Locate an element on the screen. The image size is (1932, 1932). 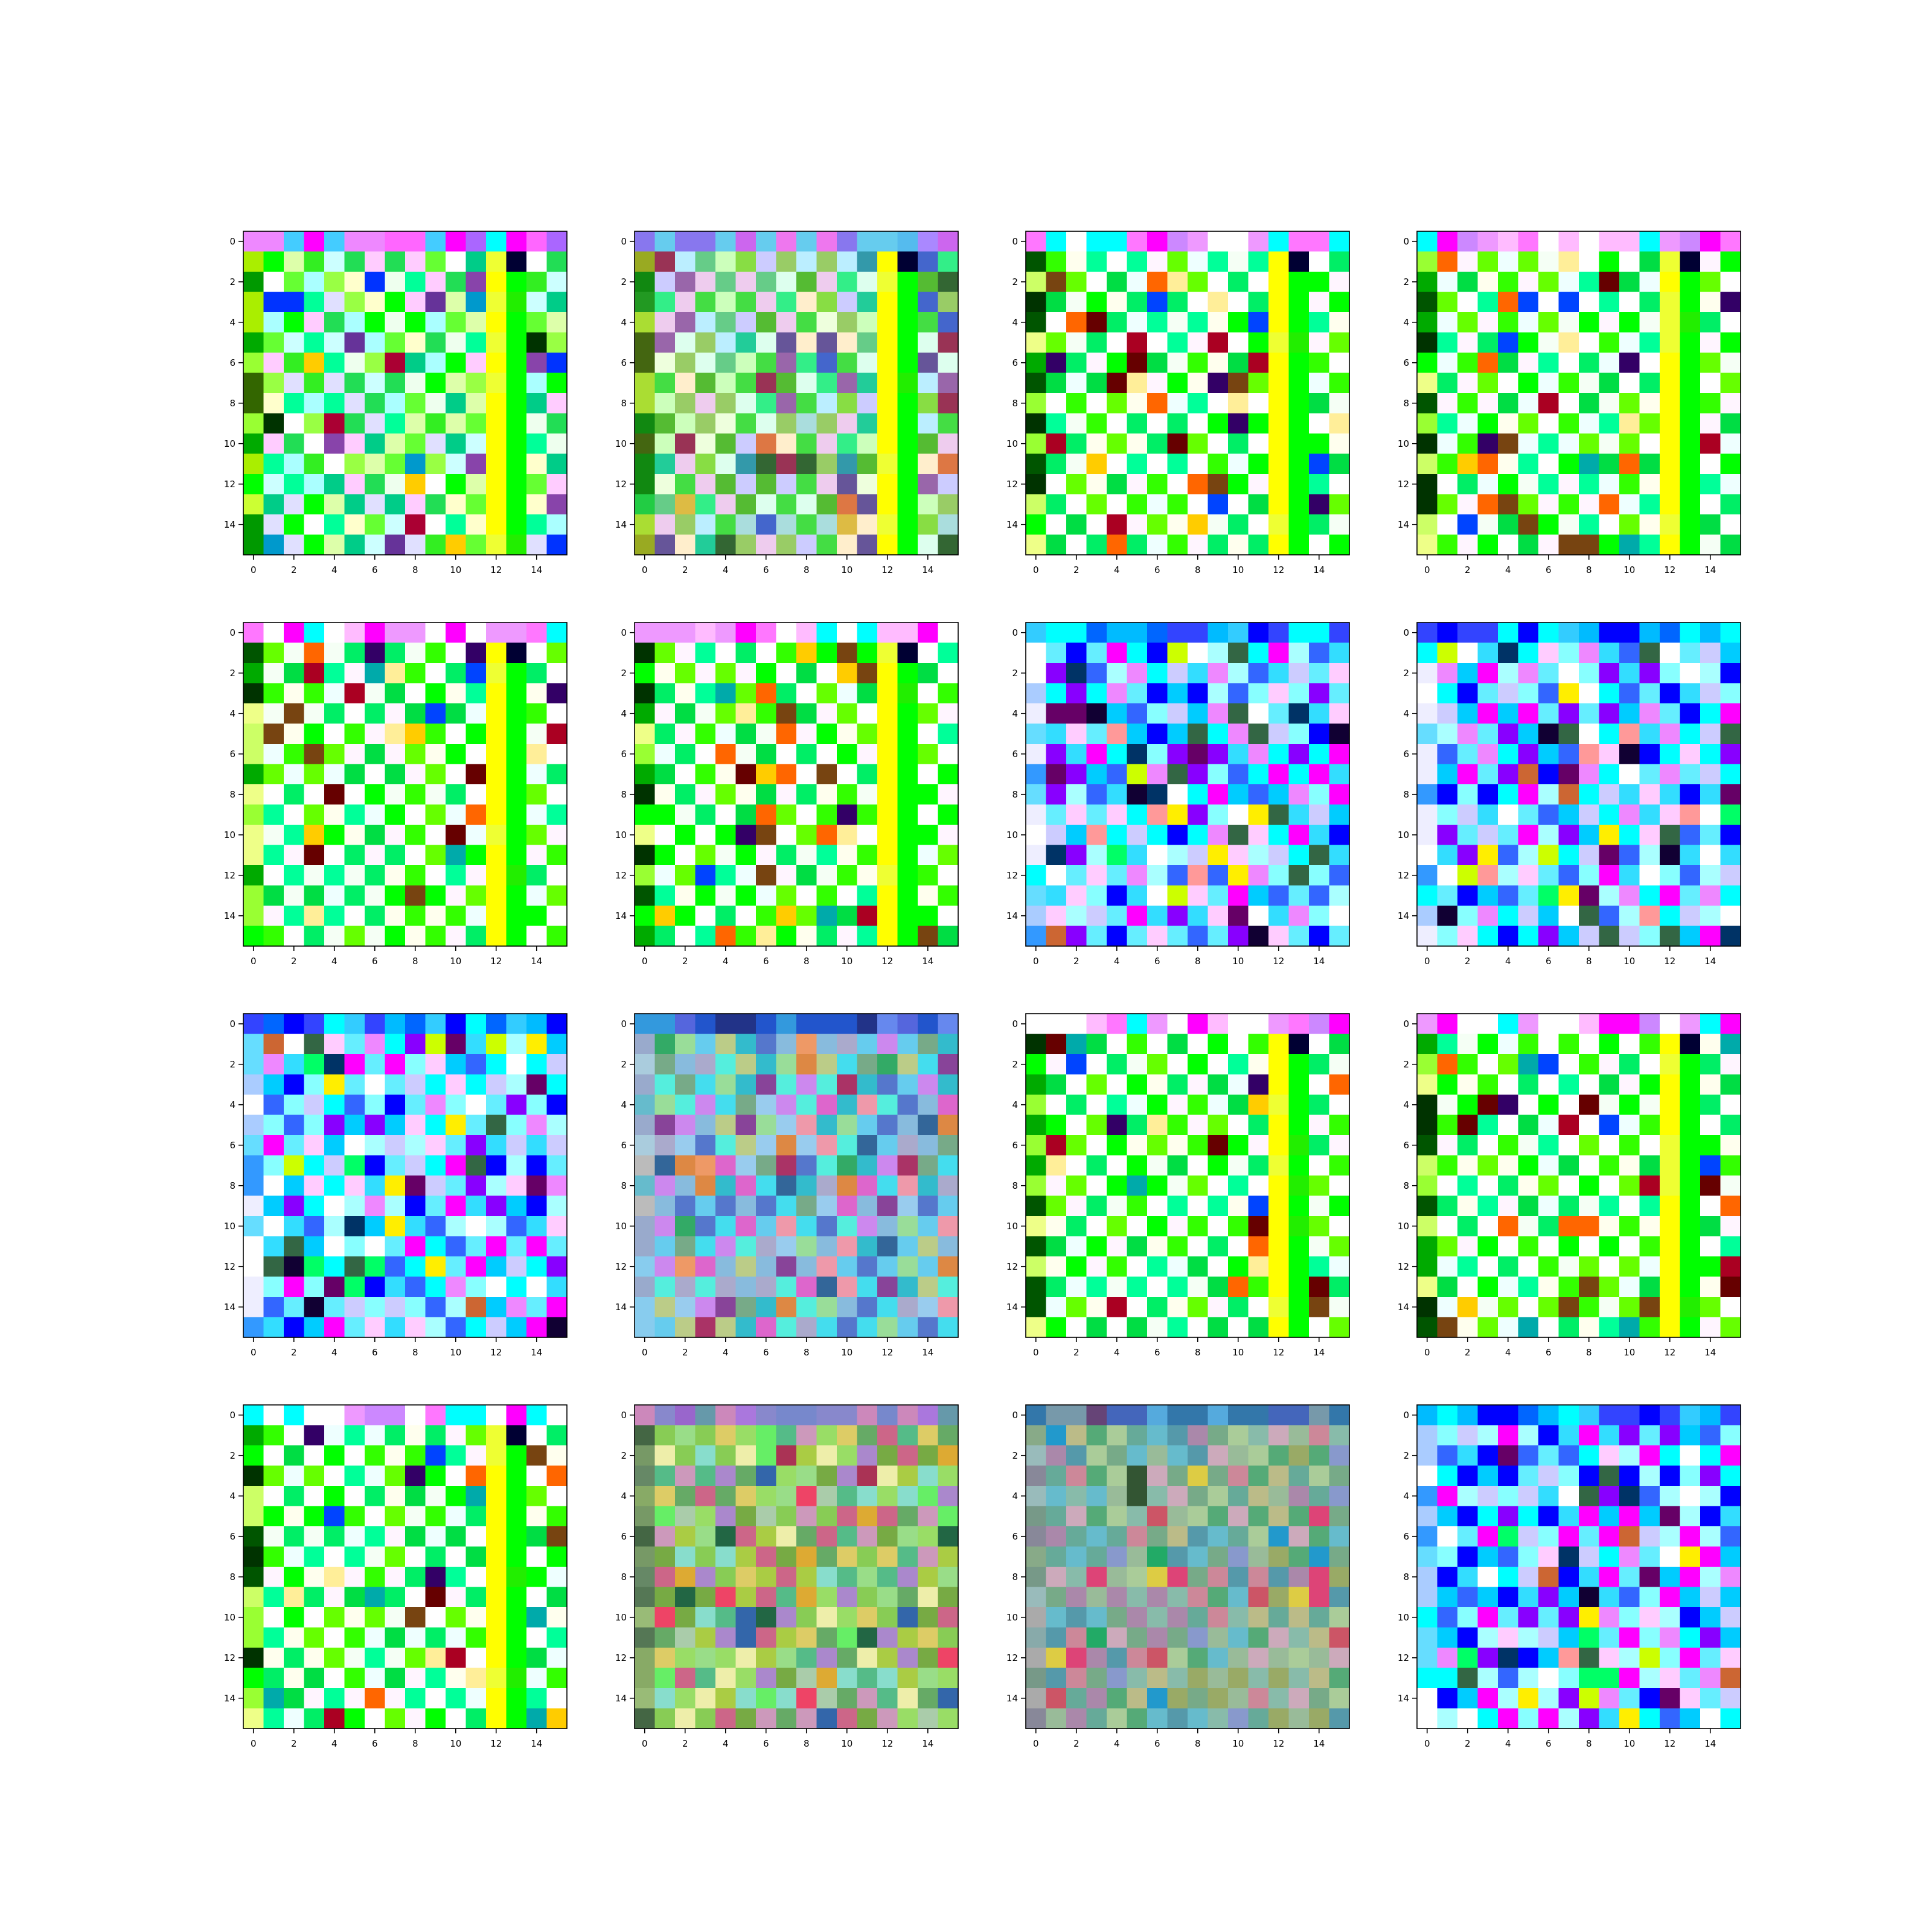
image-panel-2: 0 2 4 6 8 10 12 1402468101214 is located at coordinates (787, 403).